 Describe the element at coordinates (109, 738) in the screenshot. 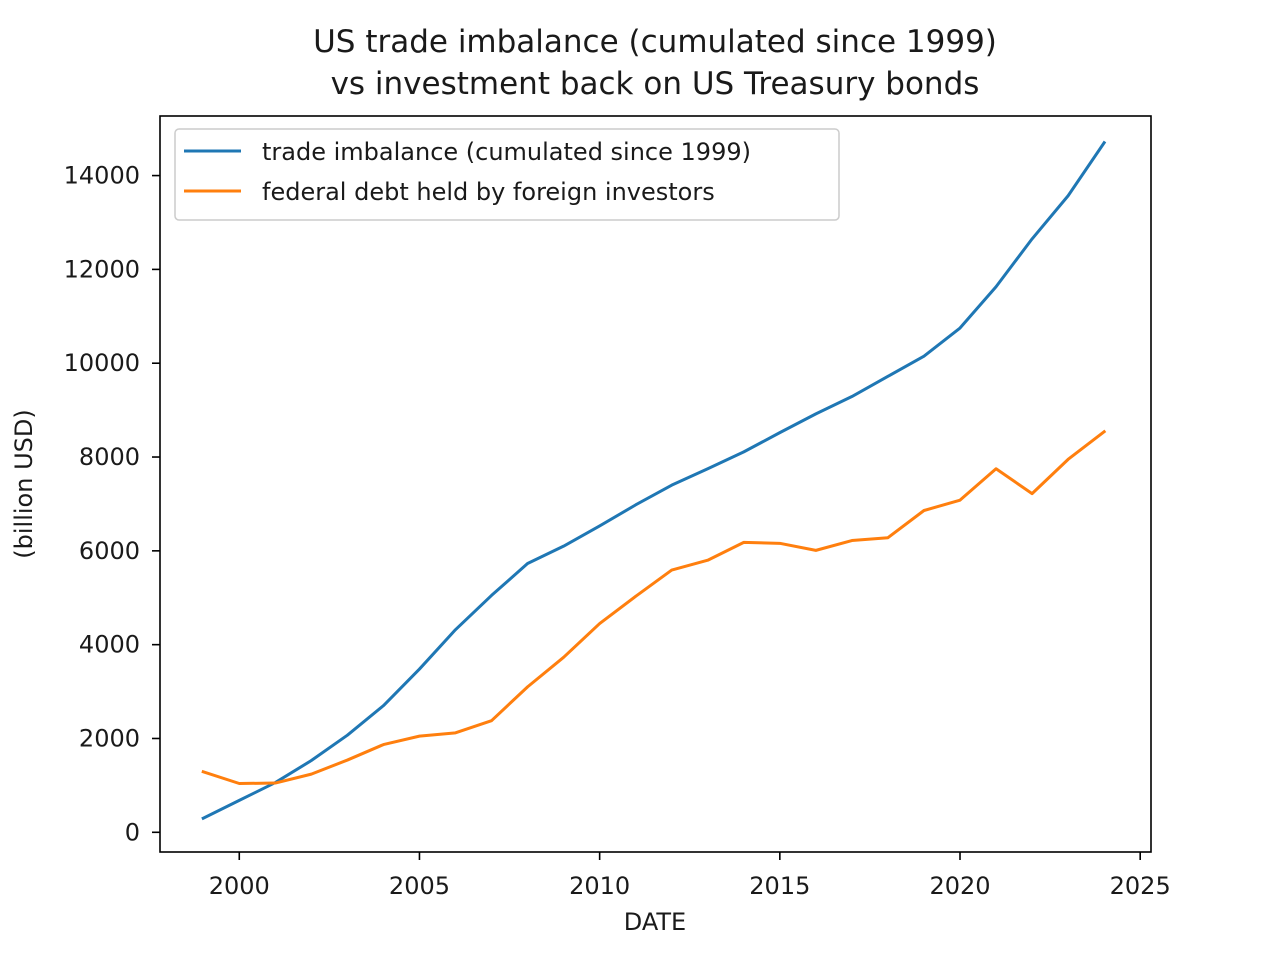

I see `y-tick-label: 2000` at that location.